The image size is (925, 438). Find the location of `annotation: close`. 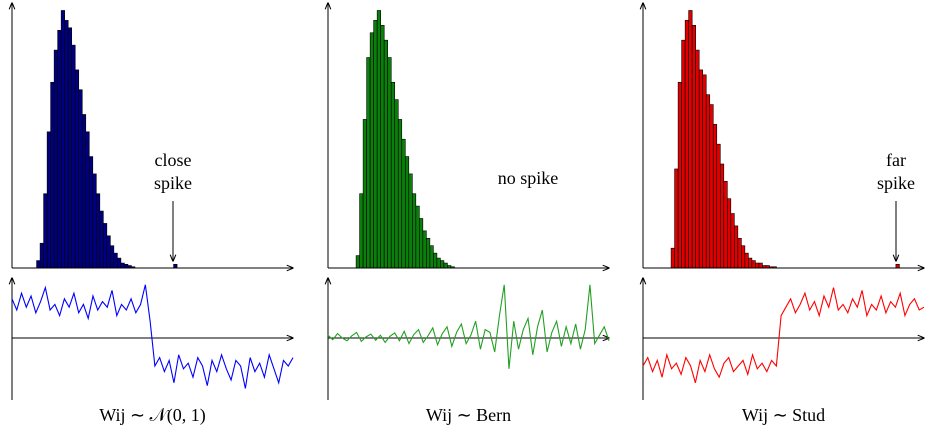

annotation: close is located at coordinates (173, 160).